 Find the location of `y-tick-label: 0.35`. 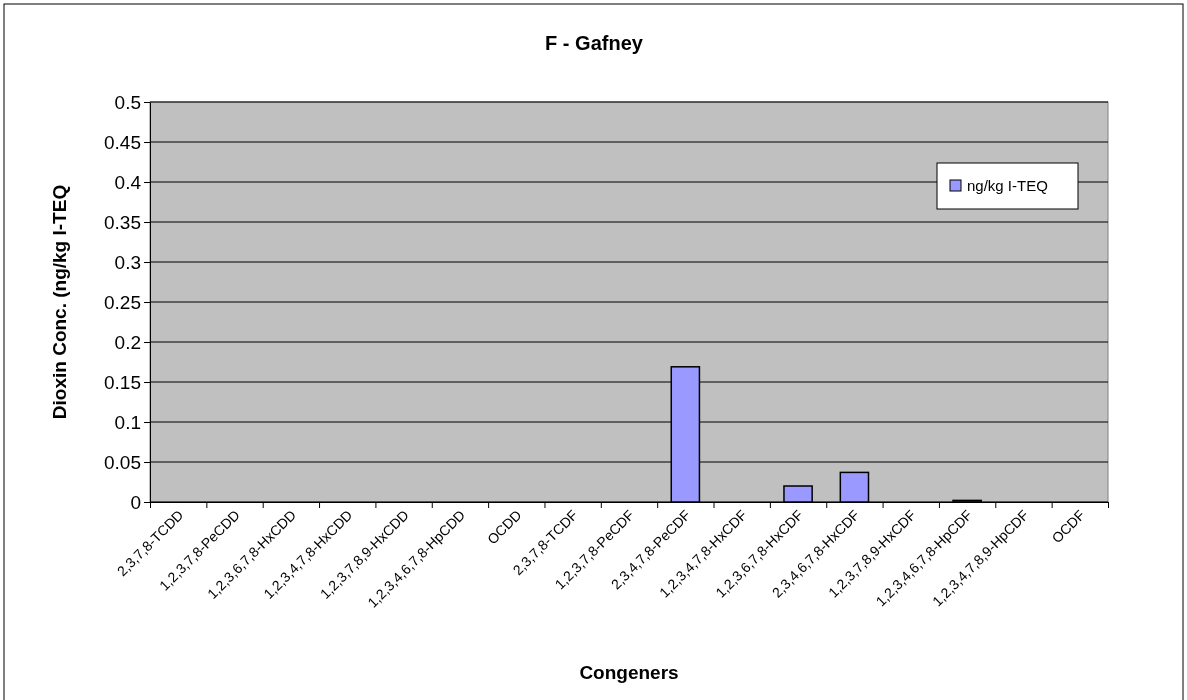

y-tick-label: 0.35 is located at coordinates (122, 222).